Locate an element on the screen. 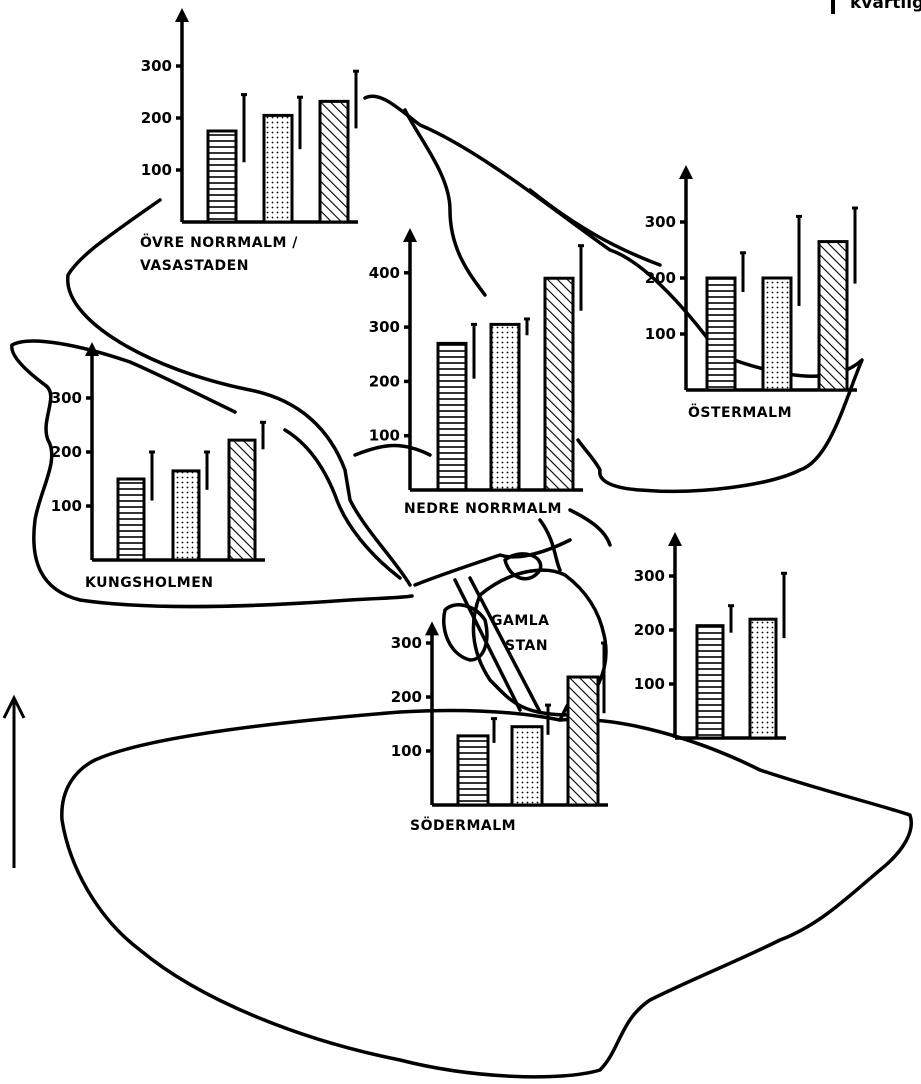  district-label: ÖSTERMALM is located at coordinates (740, 412).